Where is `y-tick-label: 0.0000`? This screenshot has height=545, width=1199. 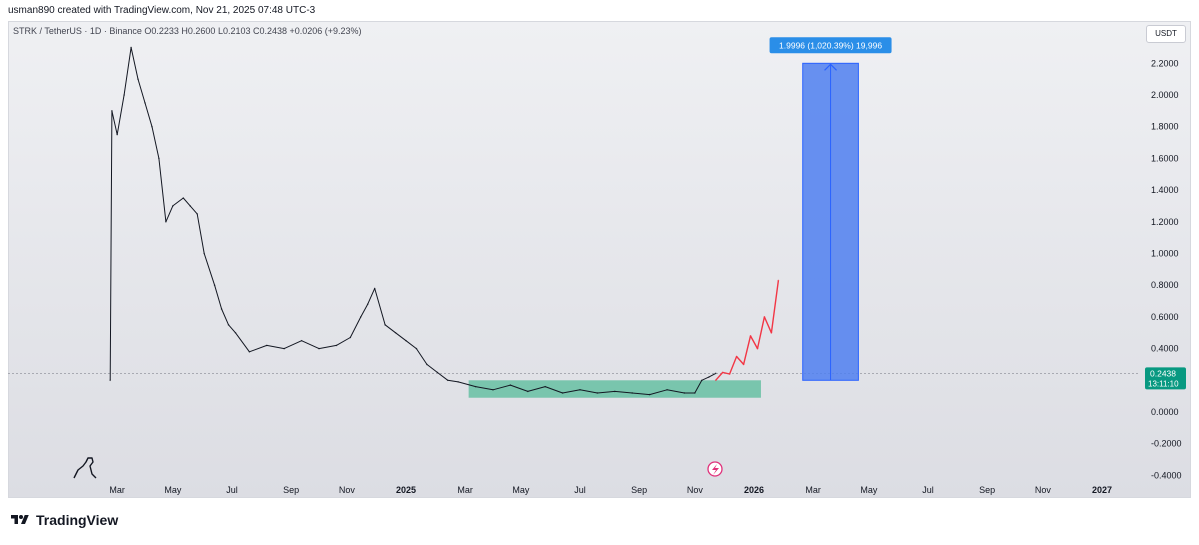 y-tick-label: 0.0000 is located at coordinates (1165, 412).